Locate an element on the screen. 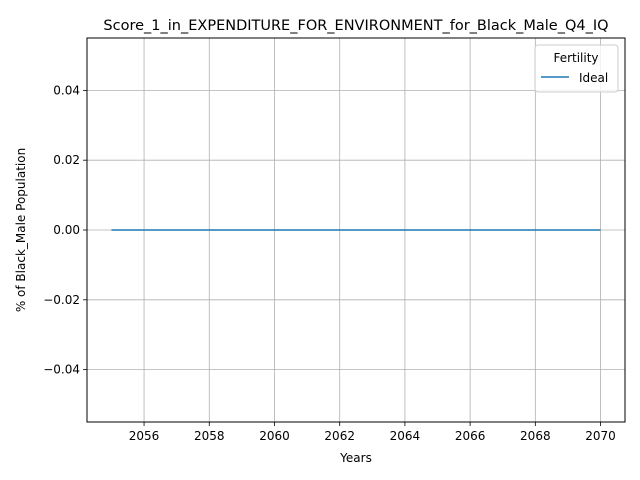  legend: Fertility Ideal is located at coordinates (576, 68).